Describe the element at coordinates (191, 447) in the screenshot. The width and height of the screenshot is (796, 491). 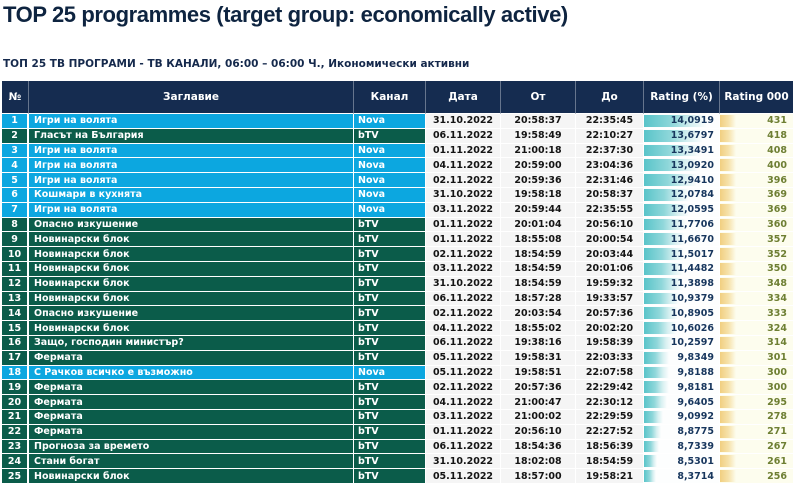
I see `row-title: Прогноза за времето` at that location.